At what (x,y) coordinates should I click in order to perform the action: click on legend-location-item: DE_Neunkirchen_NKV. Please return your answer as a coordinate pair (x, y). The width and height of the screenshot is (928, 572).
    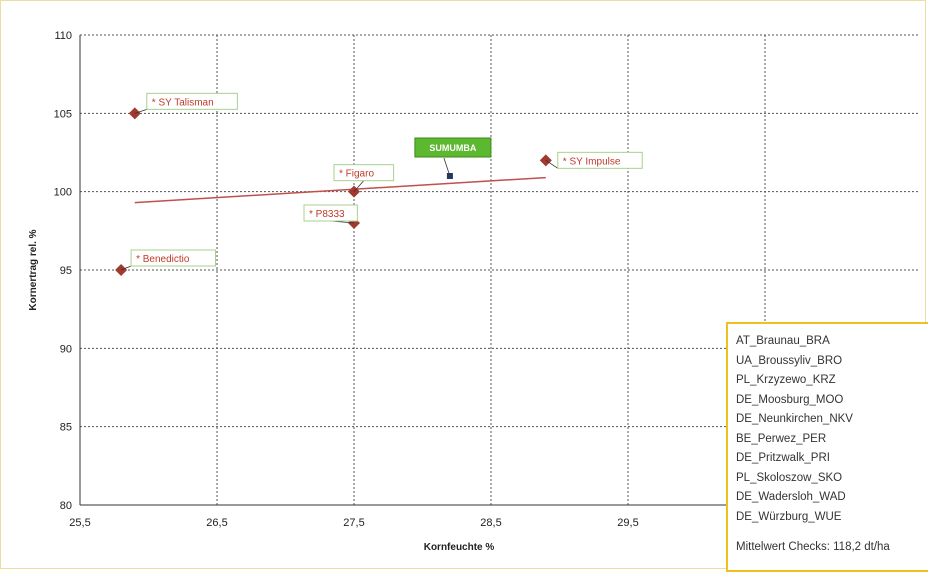
    Looking at the image, I should click on (794, 419).